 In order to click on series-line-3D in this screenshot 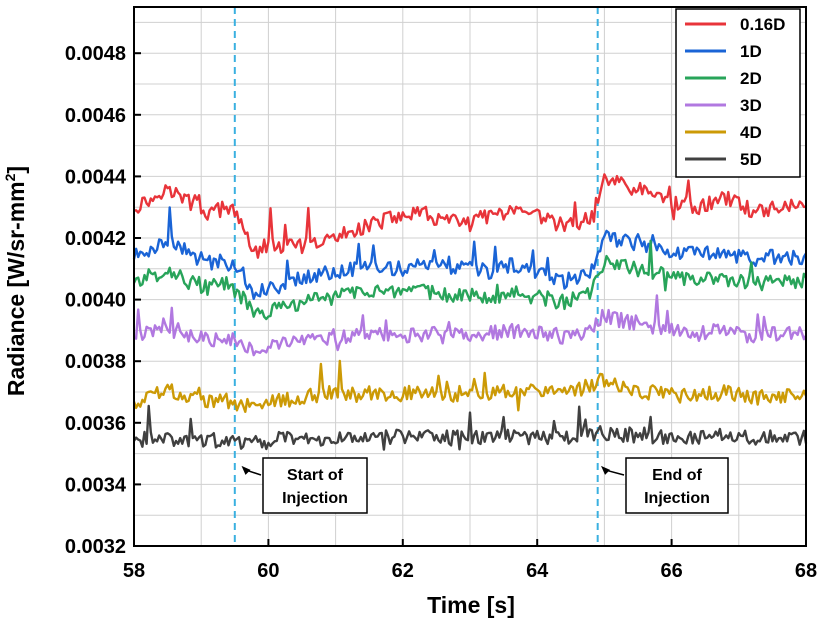, I will do `click(470, 325)`.